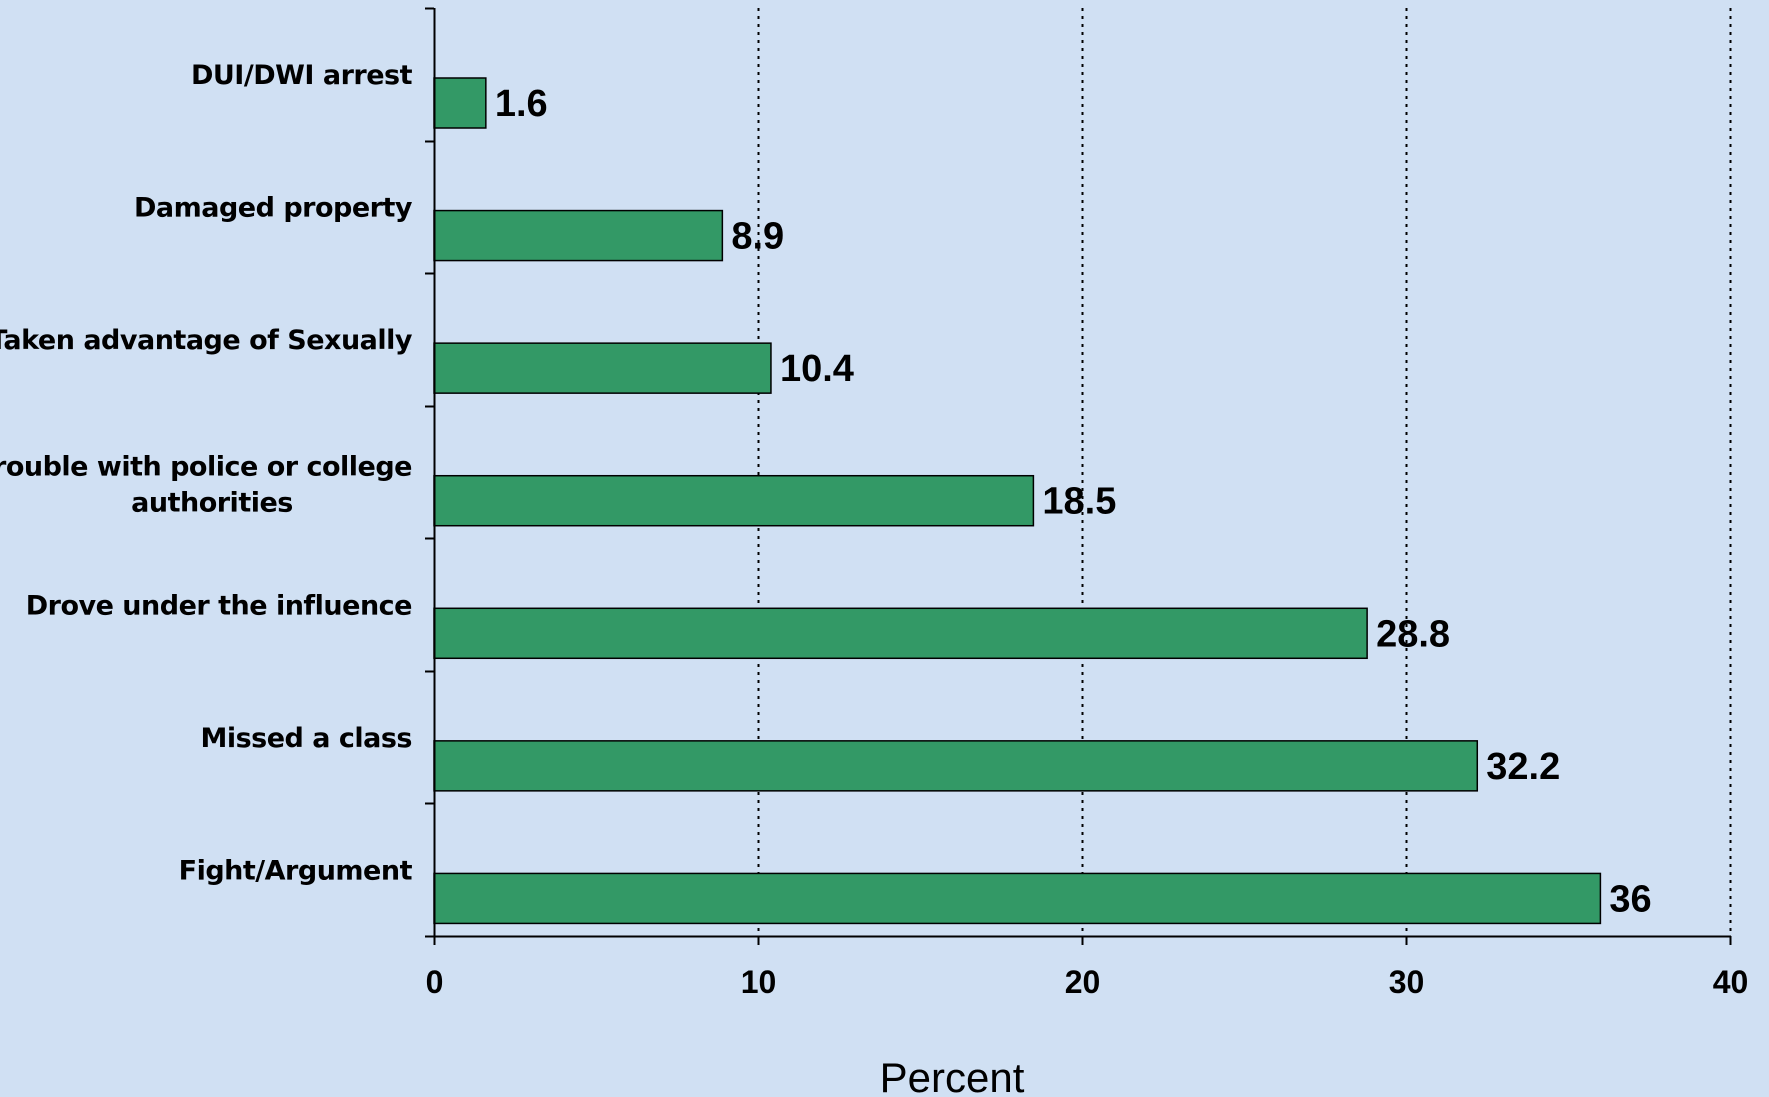  I want to click on category-label-3-line-1: Trouble with police or college, so click(206, 467).